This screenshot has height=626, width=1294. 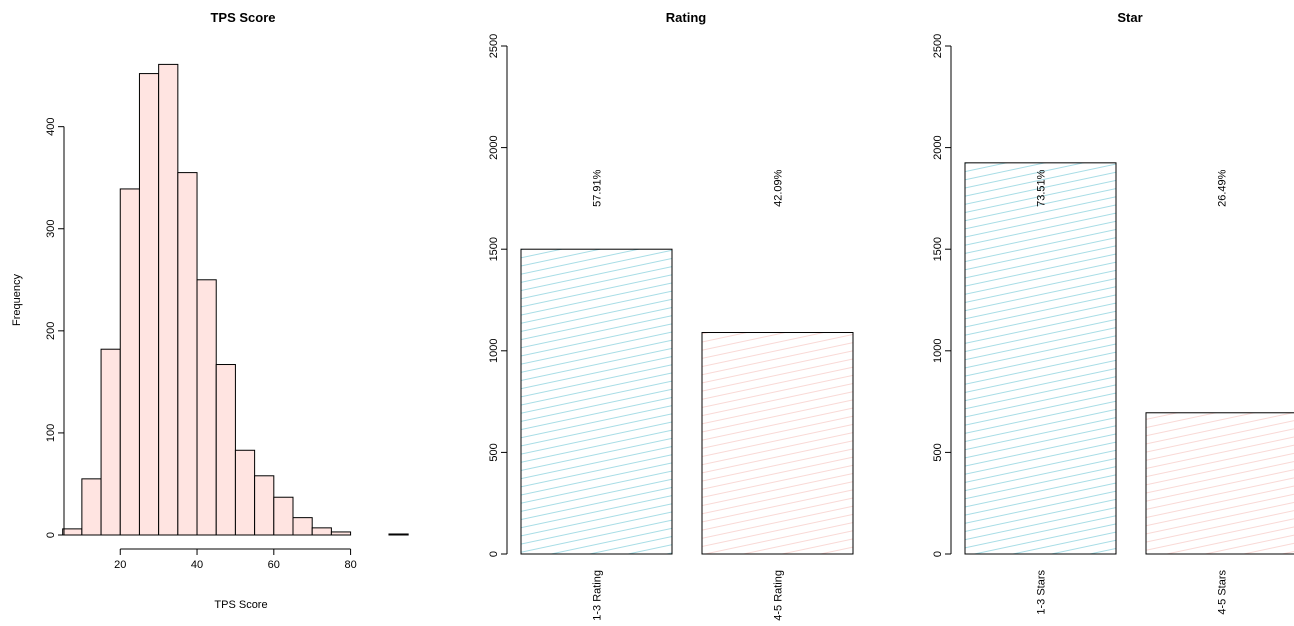 I want to click on histogram-x-axis: 20 40 60 80, so click(x=235, y=559).